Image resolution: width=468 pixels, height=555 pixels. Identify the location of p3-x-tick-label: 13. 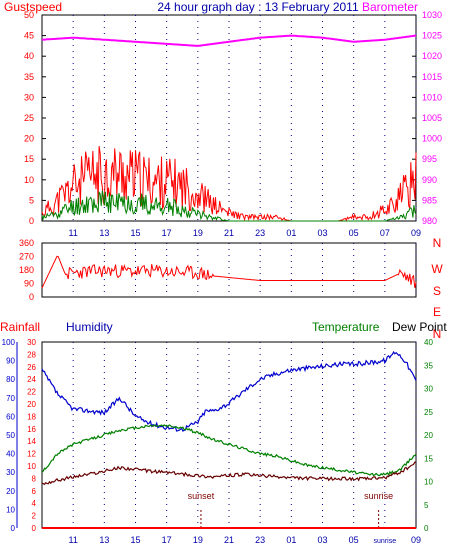
(104, 540).